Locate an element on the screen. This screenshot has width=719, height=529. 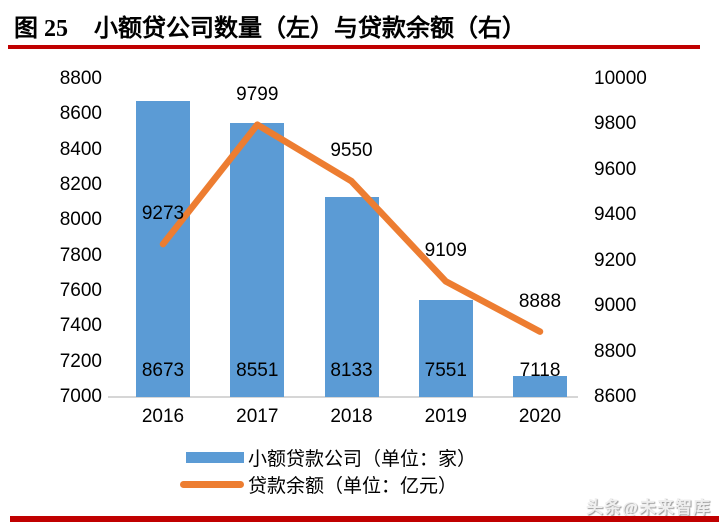
x-tick-2016: 2016 is located at coordinates (163, 416).